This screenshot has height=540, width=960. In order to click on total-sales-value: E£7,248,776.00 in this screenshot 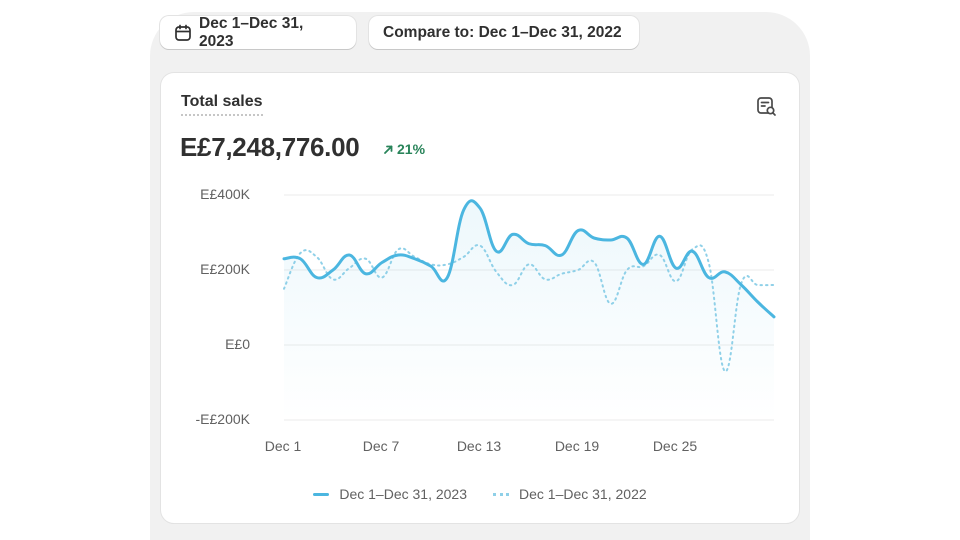, I will do `click(270, 147)`.